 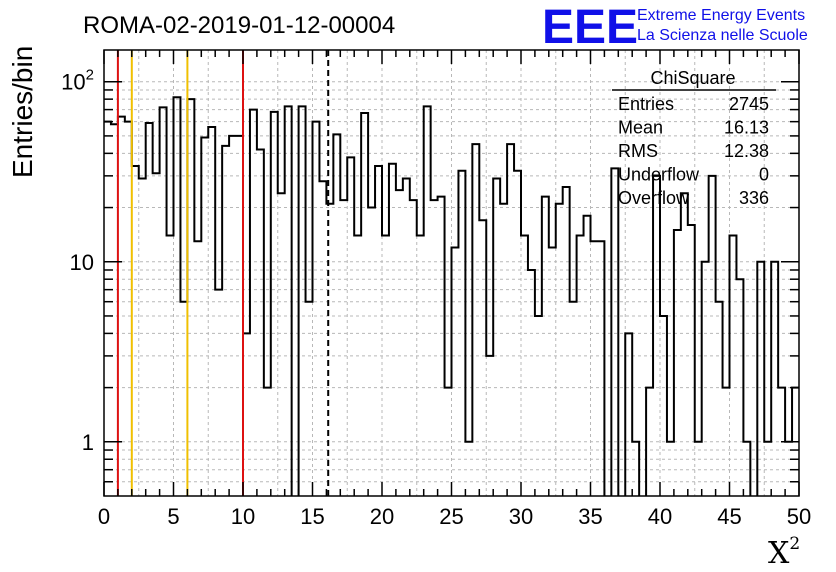 I want to click on eee-logo-line2: La Scienza nelle Scuole, so click(x=722, y=35).